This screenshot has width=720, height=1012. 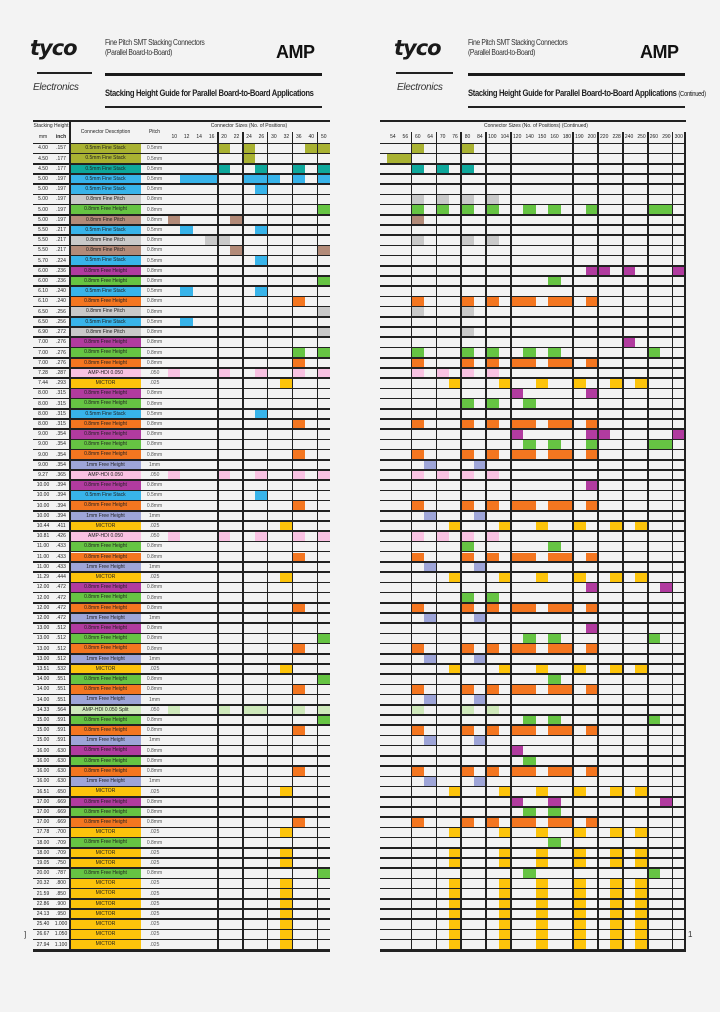 I want to click on height-inch: .512, so click(x=61, y=658).